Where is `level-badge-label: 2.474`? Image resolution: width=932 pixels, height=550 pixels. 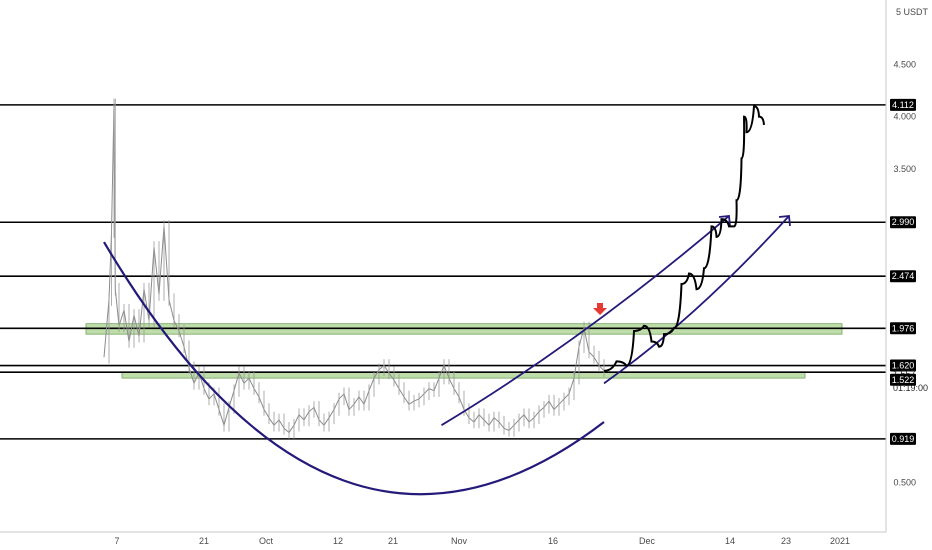 level-badge-label: 2.474 is located at coordinates (903, 276).